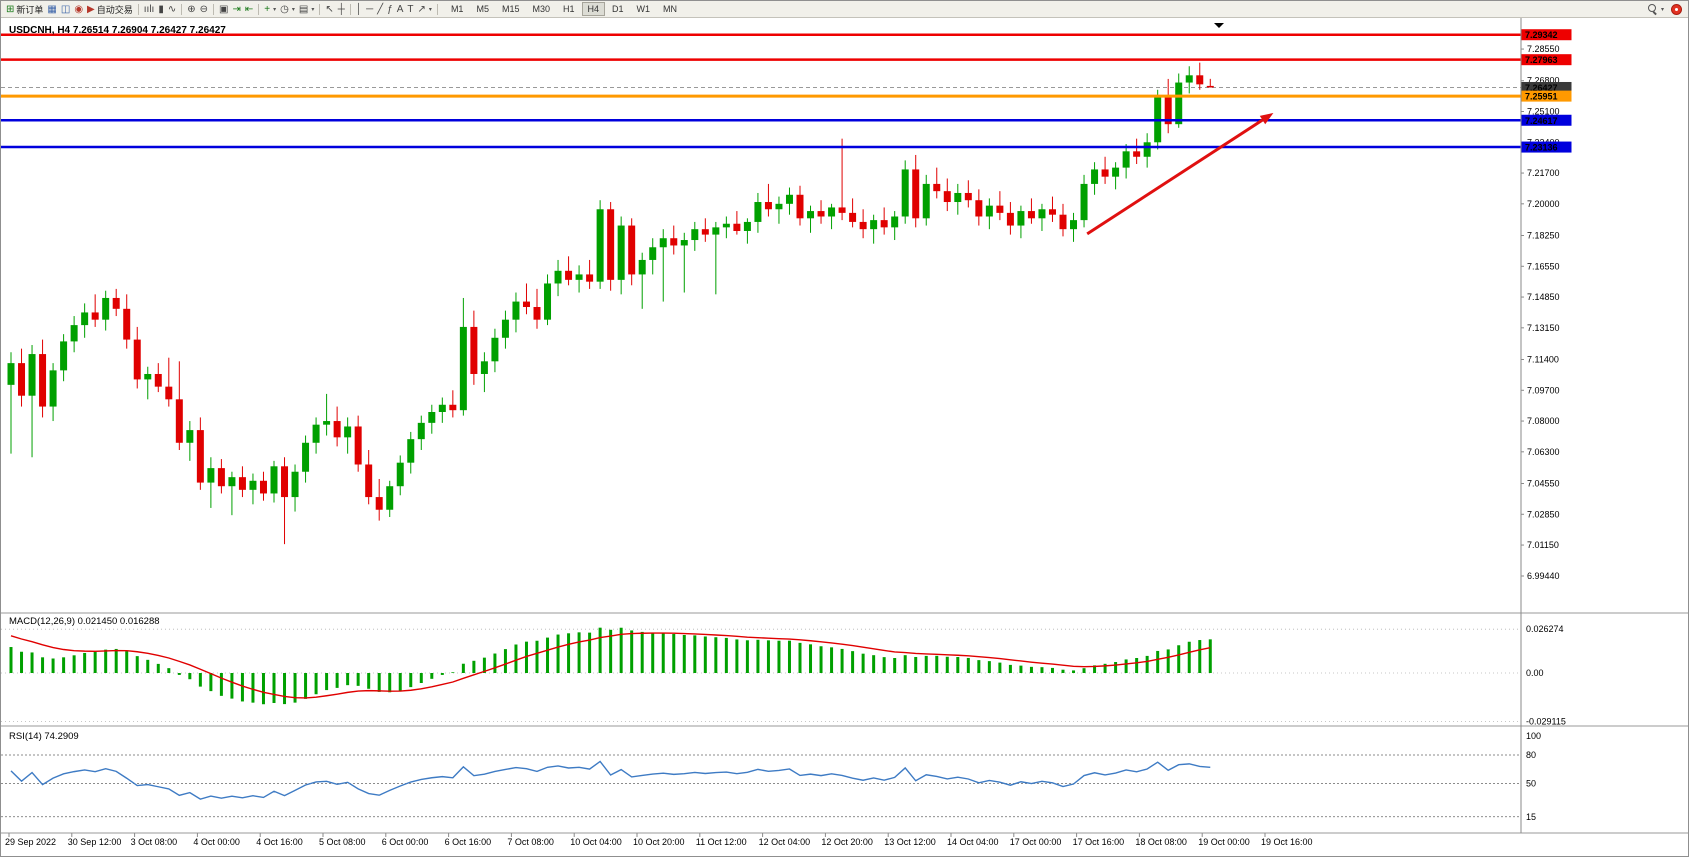 The width and height of the screenshot is (1689, 857). I want to click on arrows-button: ↗ ▾, so click(425, 9).